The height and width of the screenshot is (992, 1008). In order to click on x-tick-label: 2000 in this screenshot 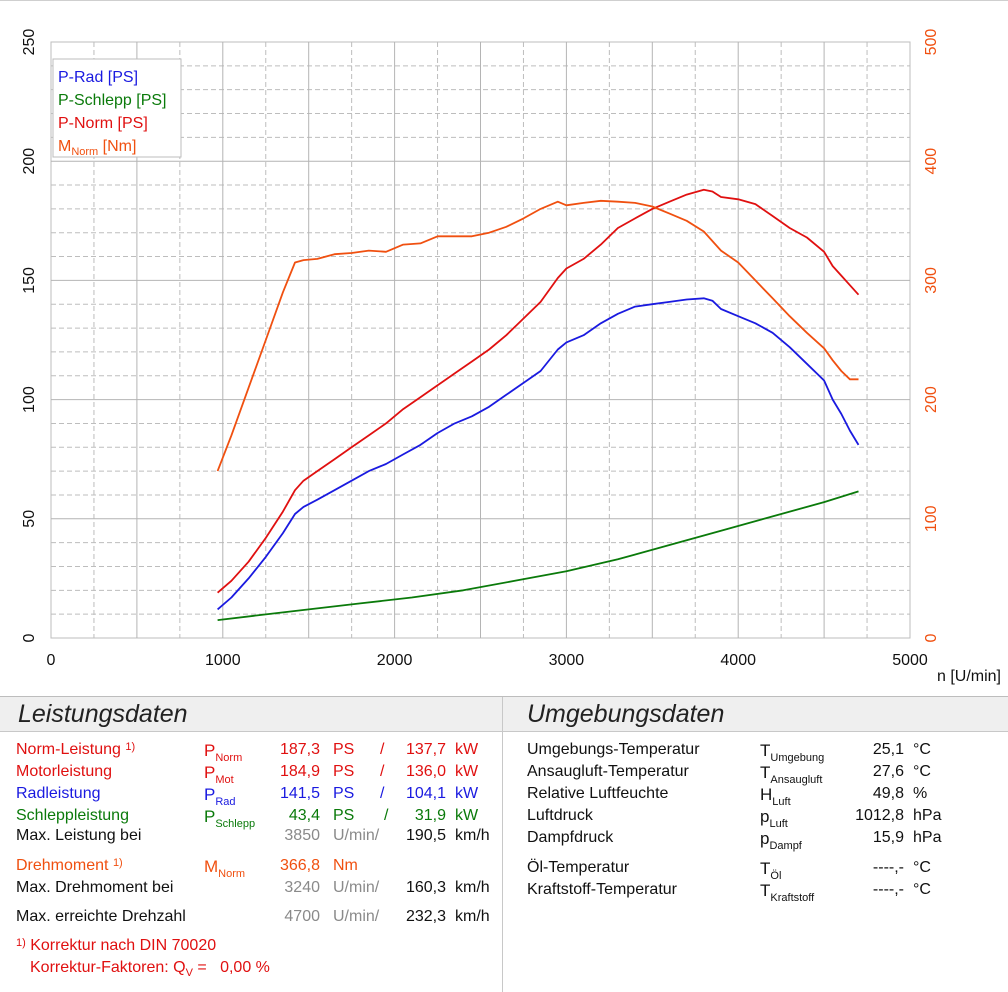, I will do `click(395, 660)`.